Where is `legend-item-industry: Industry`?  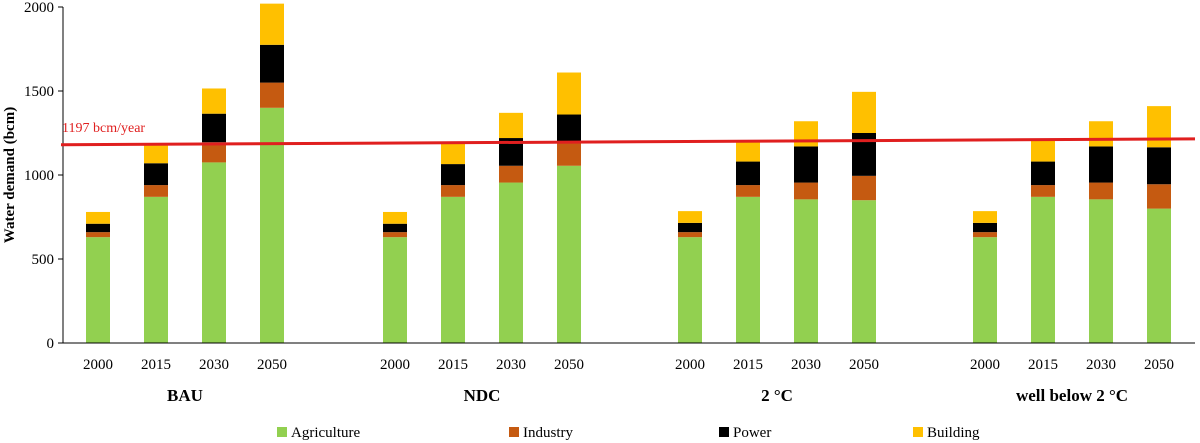
legend-item-industry: Industry is located at coordinates (541, 433).